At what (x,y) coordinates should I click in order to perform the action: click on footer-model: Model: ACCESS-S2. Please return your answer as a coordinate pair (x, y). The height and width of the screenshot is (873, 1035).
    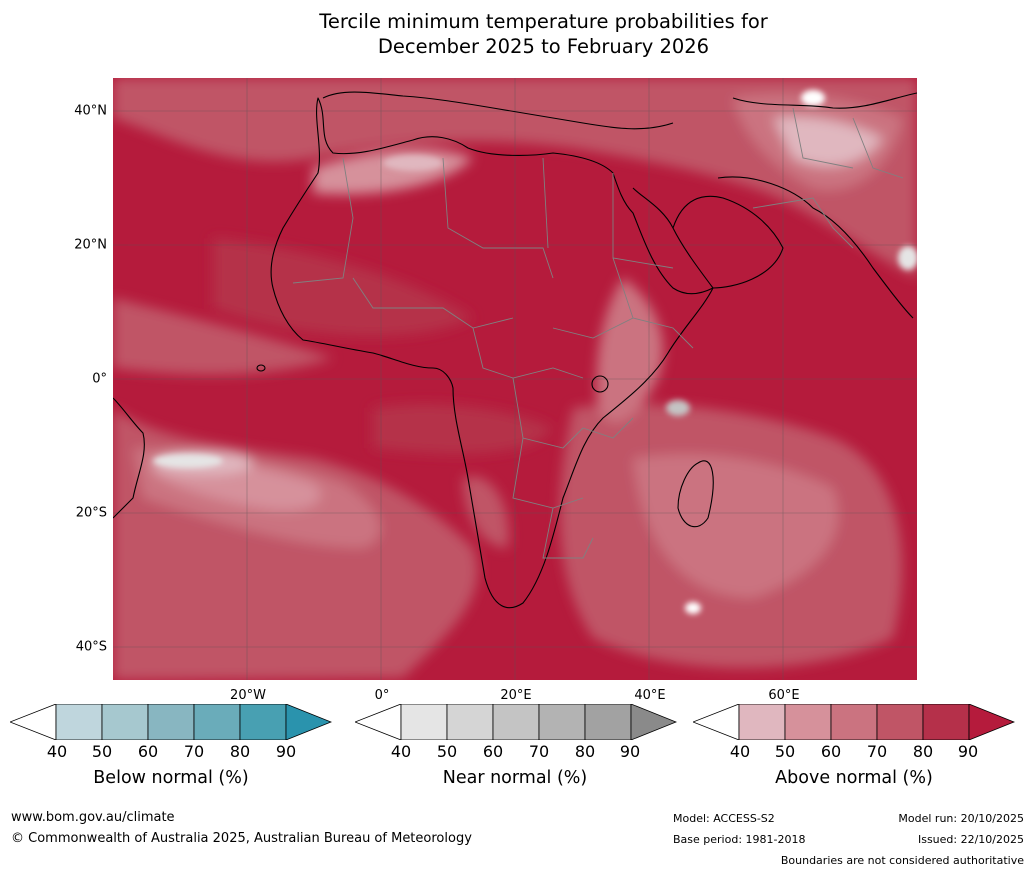
    Looking at the image, I should click on (724, 818).